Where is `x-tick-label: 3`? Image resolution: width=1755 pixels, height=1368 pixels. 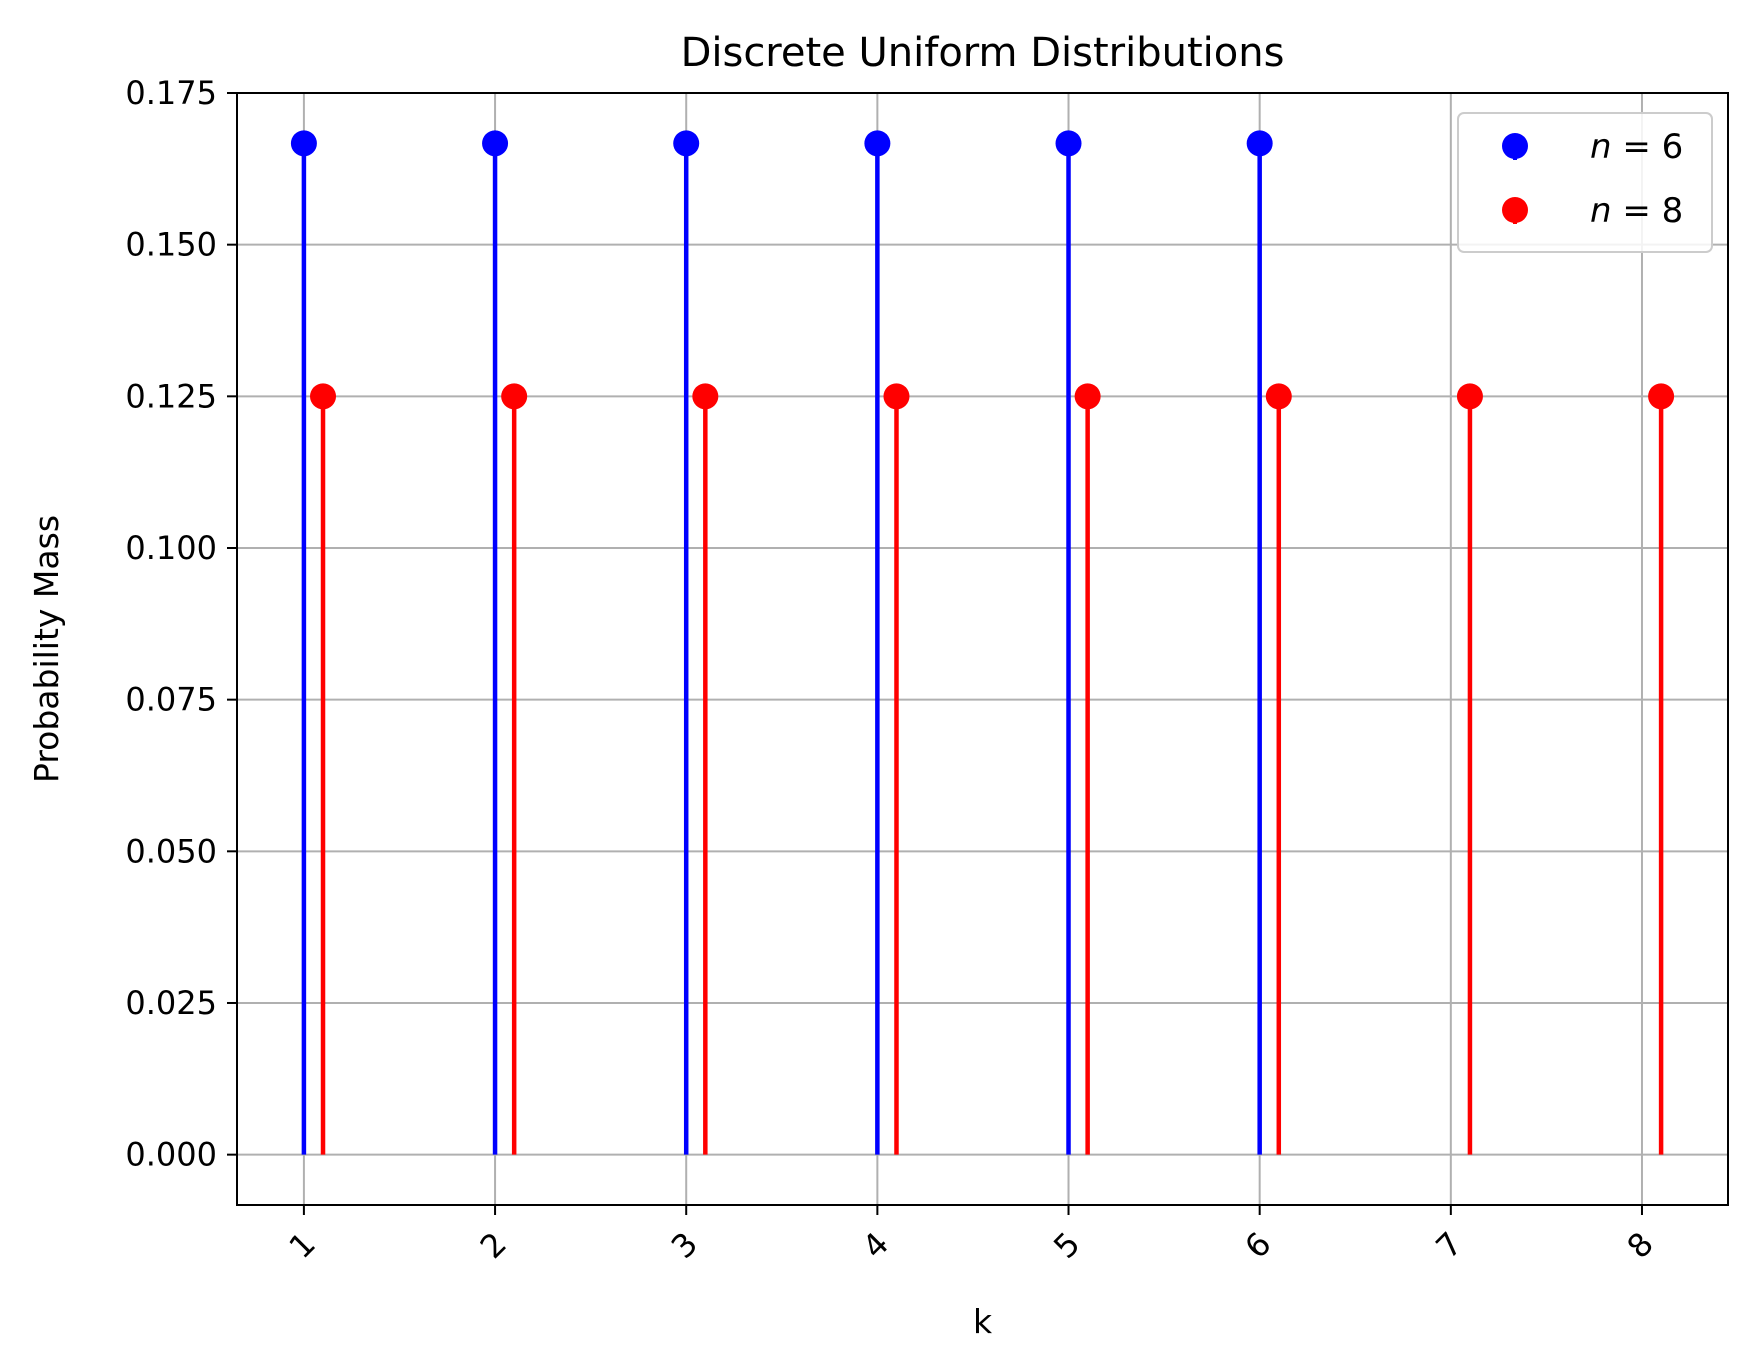 x-tick-label: 3 is located at coordinates (684, 1245).